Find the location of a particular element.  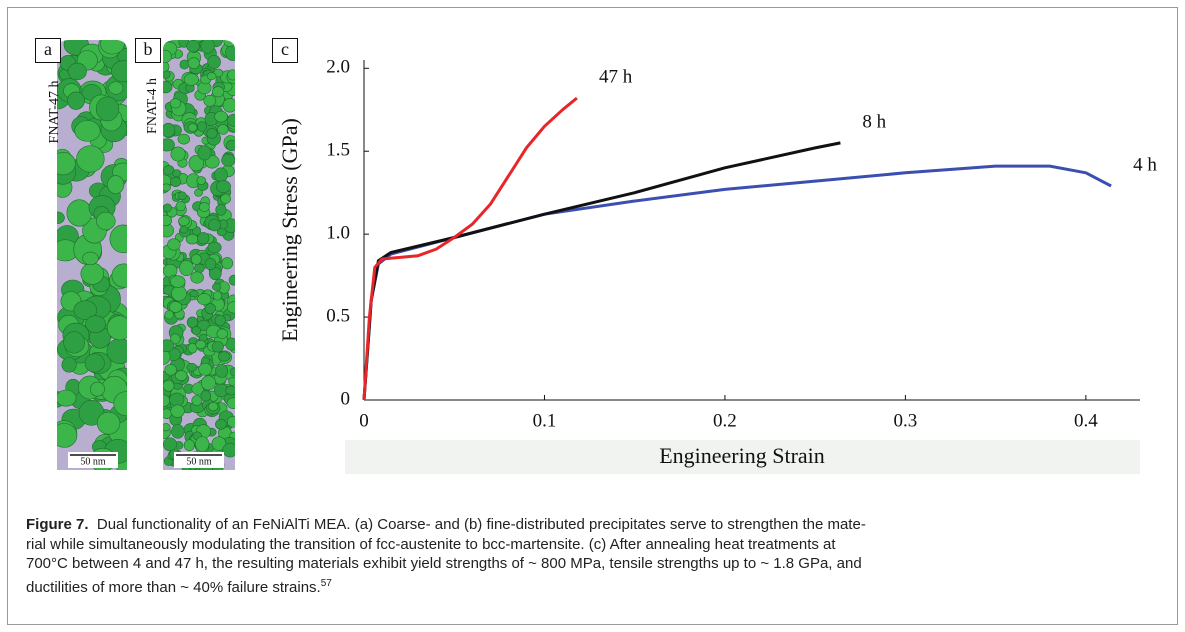

x-tick-label: 0 is located at coordinates (364, 420).